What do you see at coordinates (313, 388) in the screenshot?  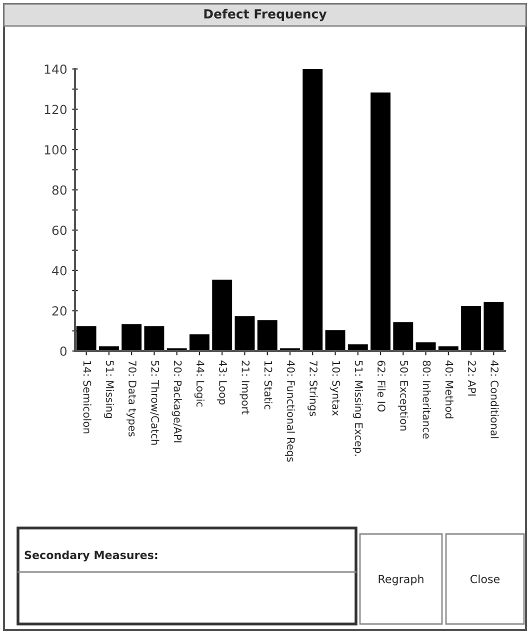 I see `x-tick-label: 72: Strings` at bounding box center [313, 388].